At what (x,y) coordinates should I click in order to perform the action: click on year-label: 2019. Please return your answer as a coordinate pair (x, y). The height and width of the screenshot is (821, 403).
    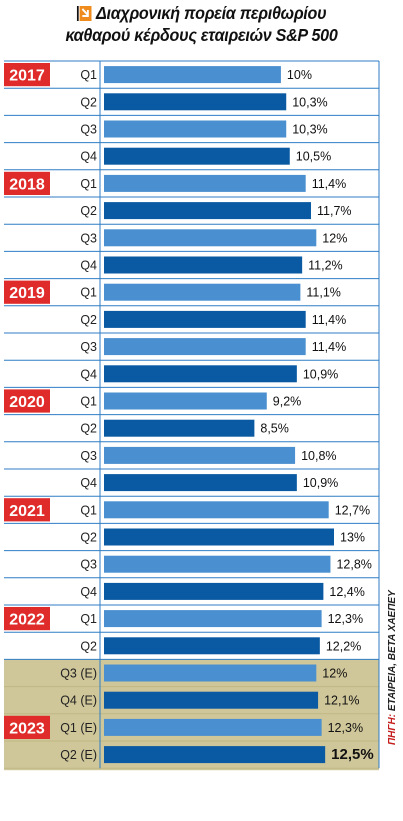
    Looking at the image, I should click on (27, 293).